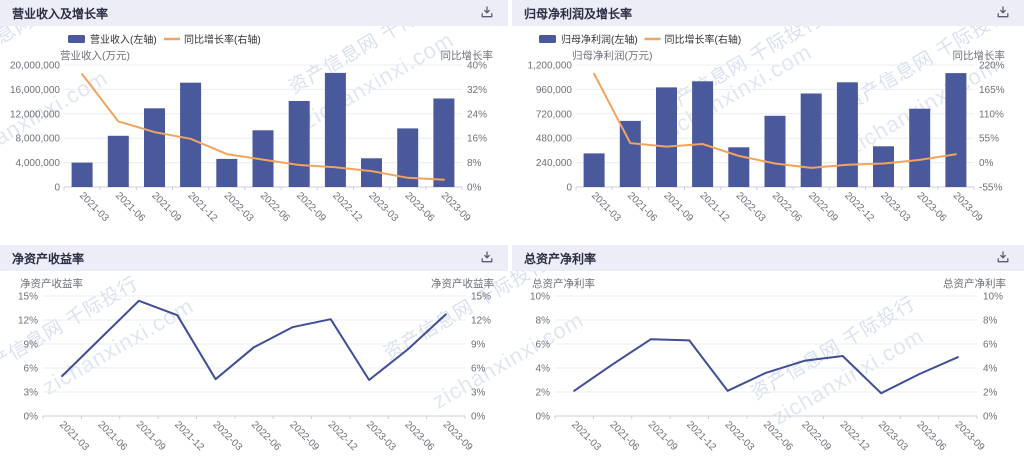  I want to click on svg-text: 9%, so click(478, 345).